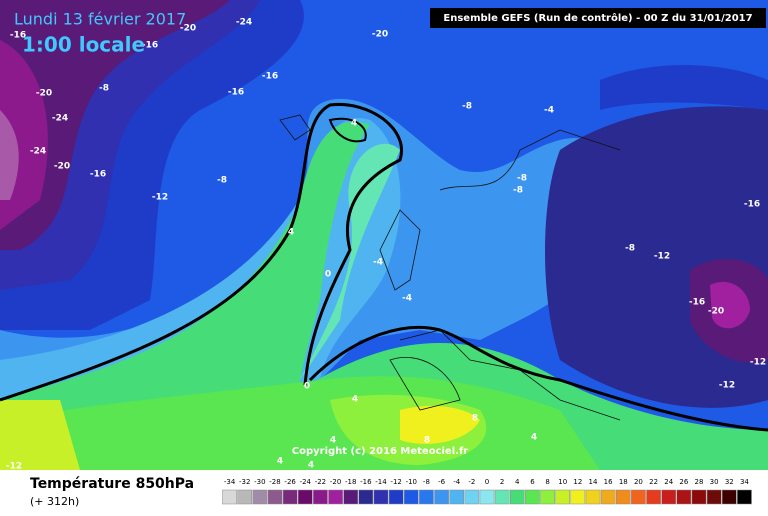 This screenshot has height=516, width=768. What do you see at coordinates (714, 482) in the screenshot?
I see `legend-tick-label: 30` at bounding box center [714, 482].